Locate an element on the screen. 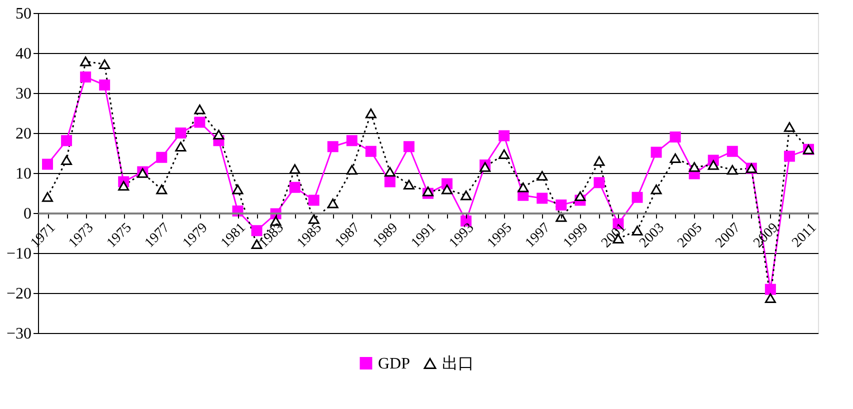 The width and height of the screenshot is (853, 409). y-tick-label: 10 is located at coordinates (24, 174).